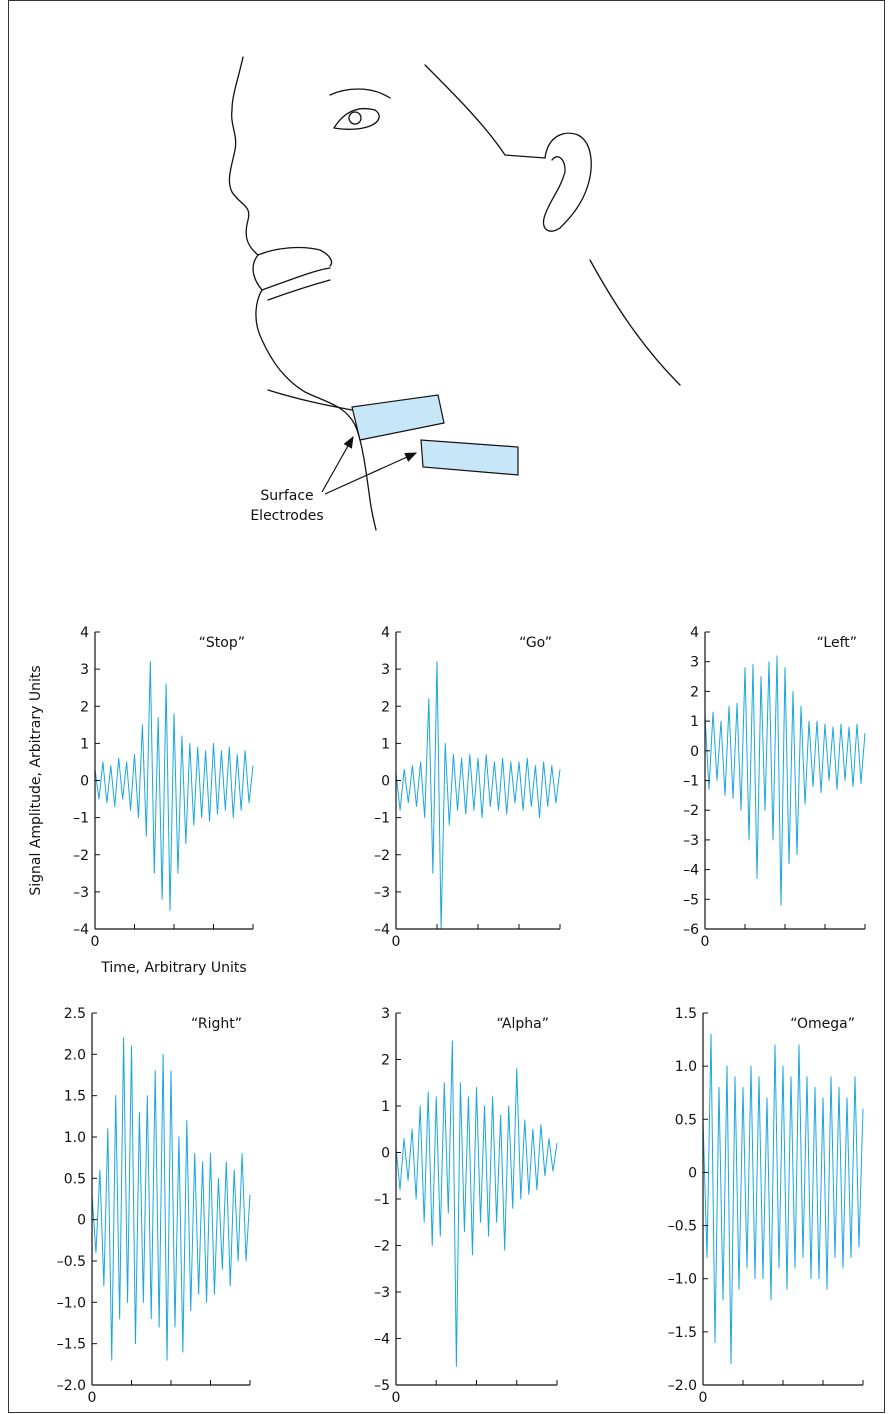 The image size is (893, 1414). I want to click on y-tick-label: 2.5, so click(75, 1014).